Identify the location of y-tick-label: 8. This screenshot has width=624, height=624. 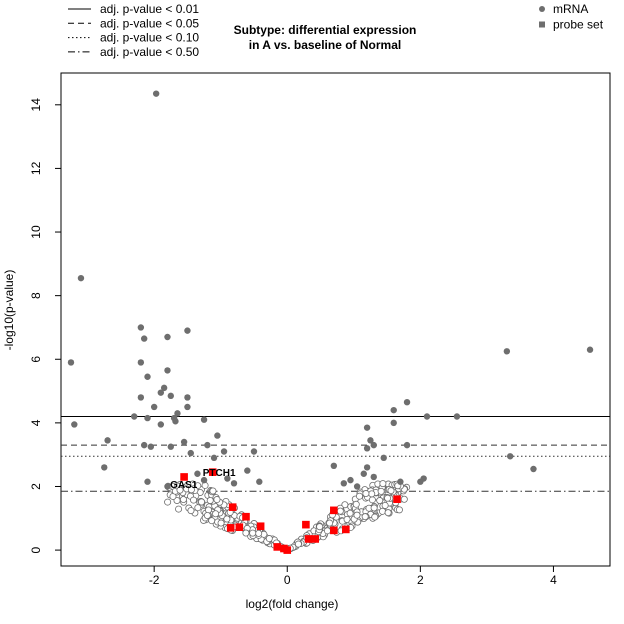
(36, 295).